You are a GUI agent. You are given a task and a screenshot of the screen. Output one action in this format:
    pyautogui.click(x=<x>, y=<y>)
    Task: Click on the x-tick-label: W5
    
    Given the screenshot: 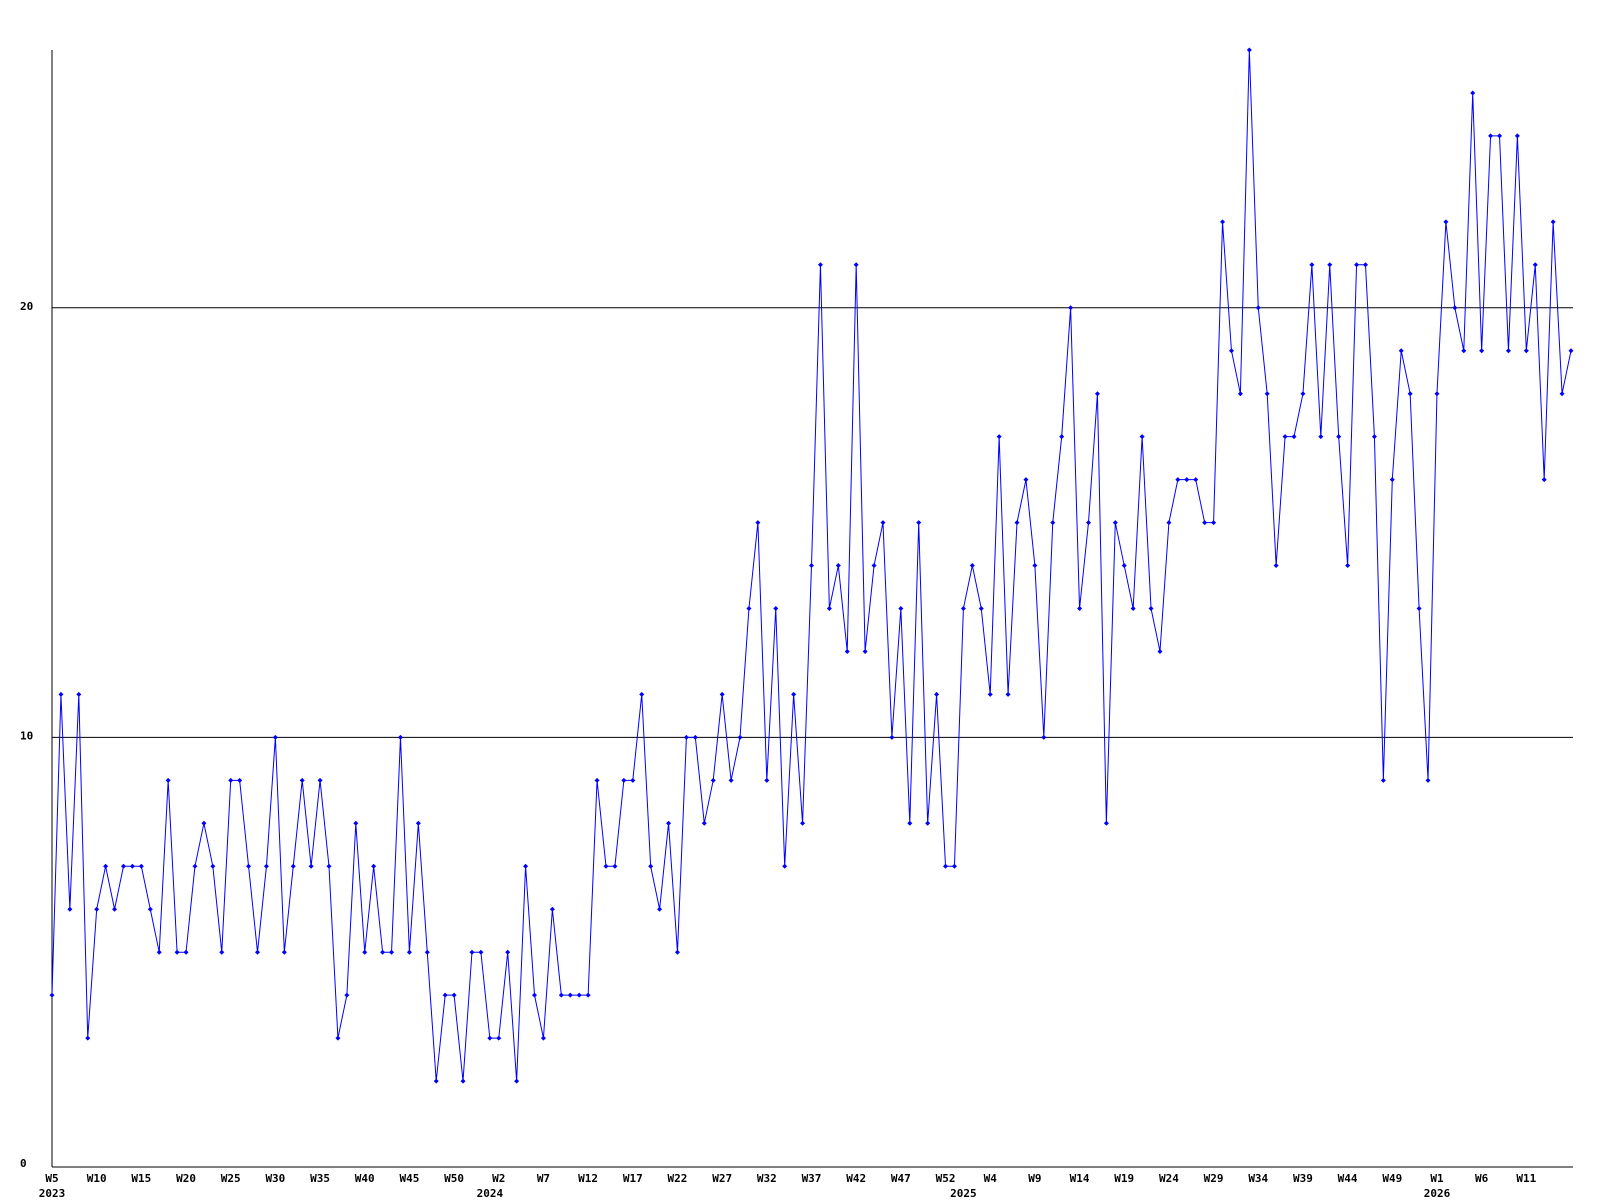 What is the action you would take?
    pyautogui.click(x=51, y=1178)
    